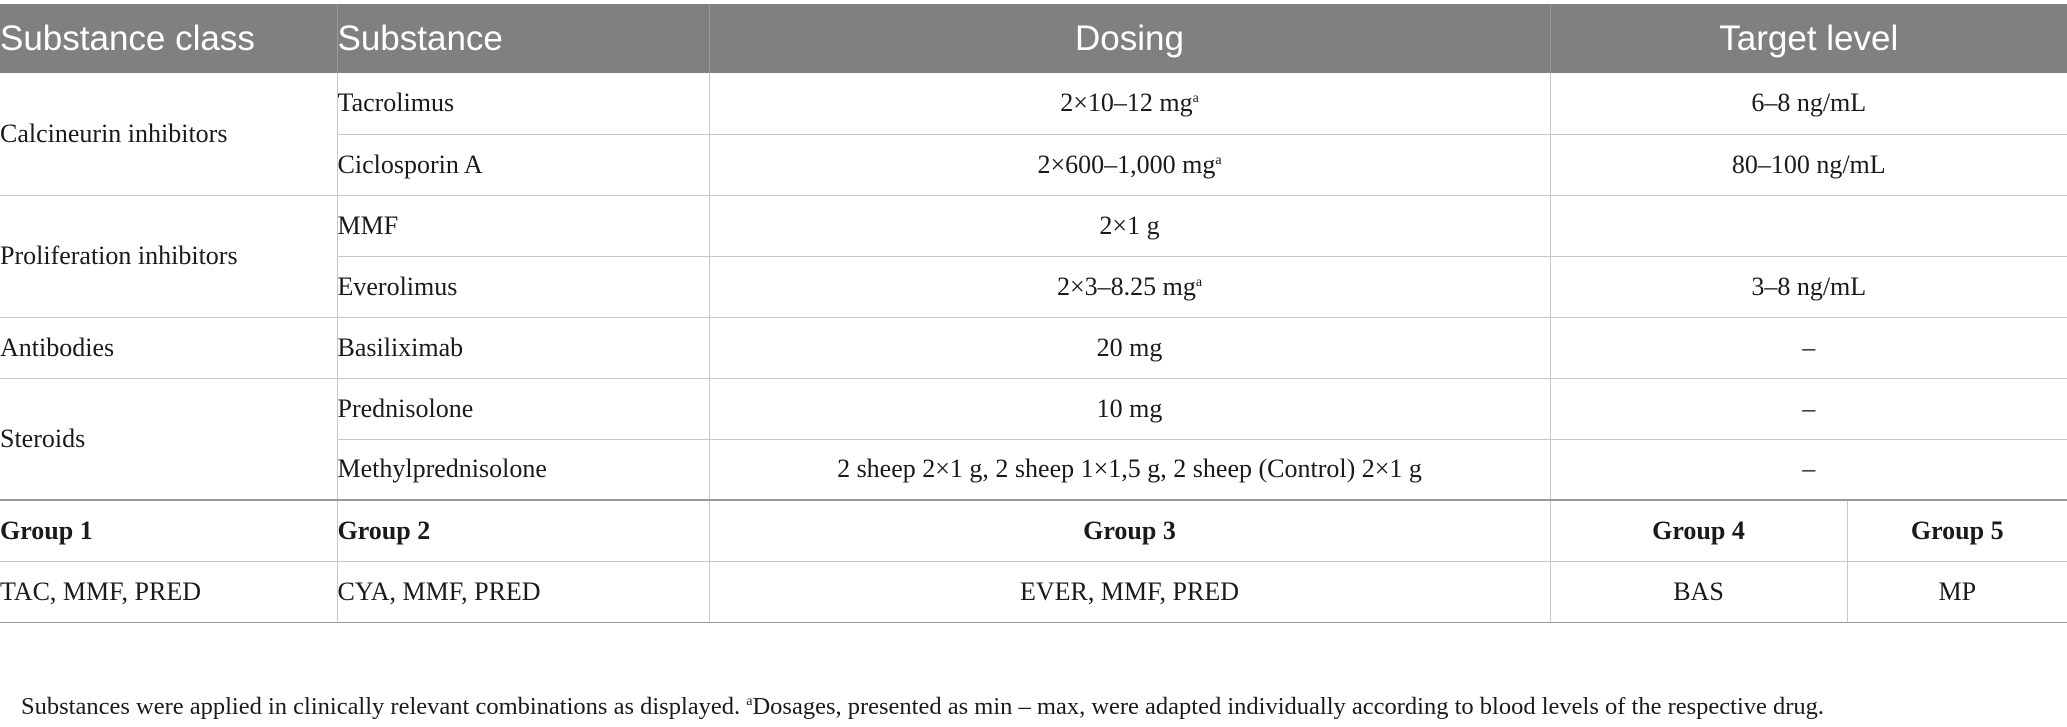 The height and width of the screenshot is (727, 2067). Describe the element at coordinates (1126, 103) in the screenshot. I see `dosing-value: 2×10–12 mg` at that location.